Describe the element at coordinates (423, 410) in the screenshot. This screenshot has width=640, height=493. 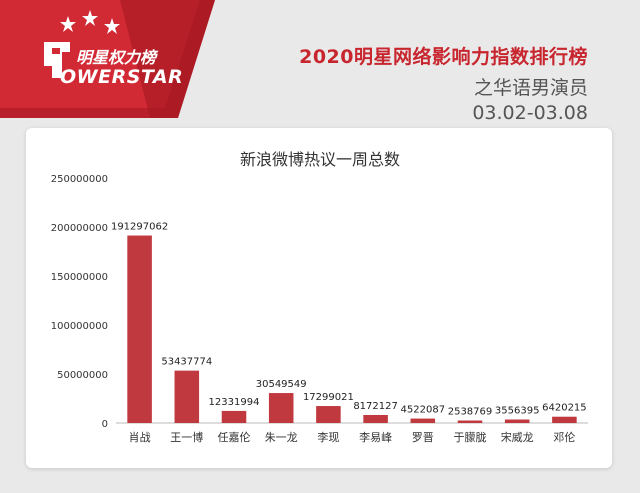
I see `bar-value-label: 4522087` at that location.